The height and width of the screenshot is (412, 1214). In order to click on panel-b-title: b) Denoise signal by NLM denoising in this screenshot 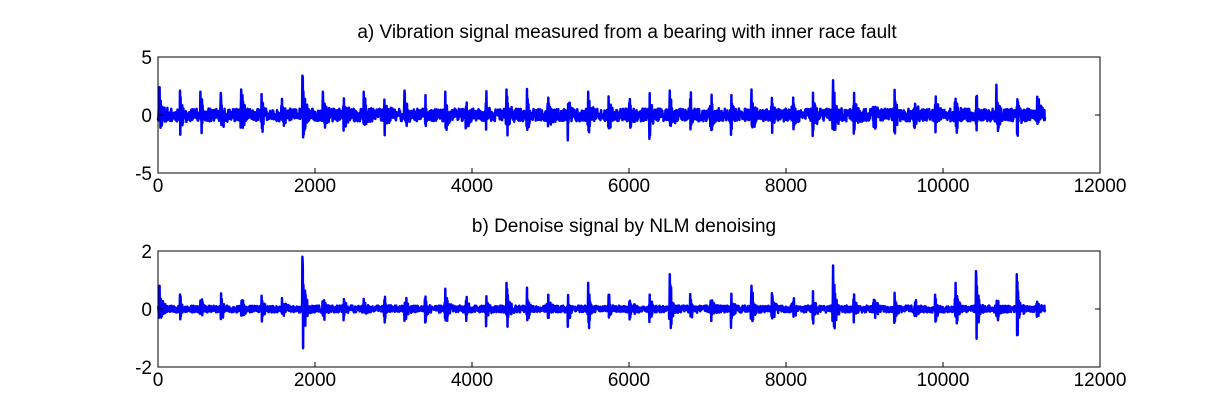, I will do `click(624, 226)`.